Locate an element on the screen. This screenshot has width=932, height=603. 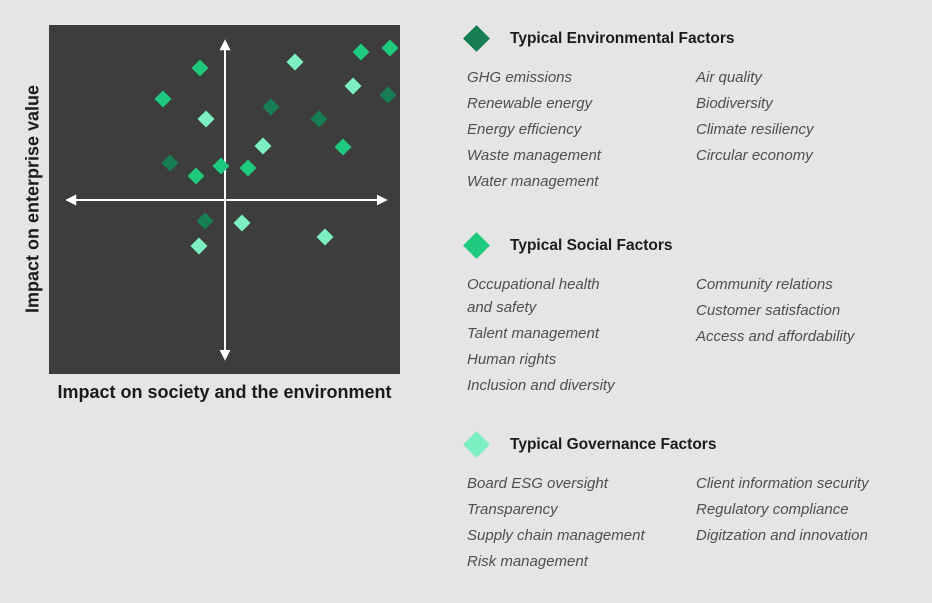
factor-item: Human rights is located at coordinates (512, 359).